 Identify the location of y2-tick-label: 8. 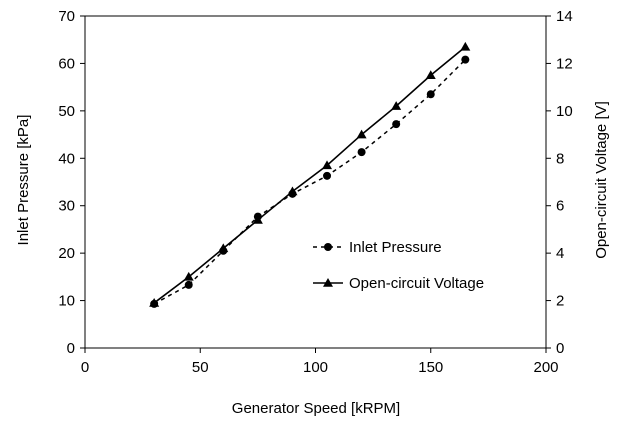
(560, 158).